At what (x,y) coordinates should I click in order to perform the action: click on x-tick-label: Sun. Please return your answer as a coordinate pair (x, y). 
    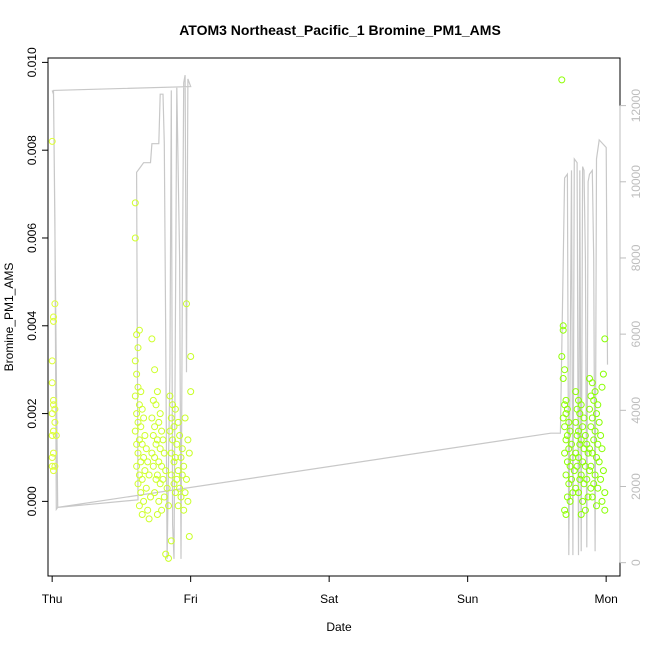
    Looking at the image, I should click on (467, 599).